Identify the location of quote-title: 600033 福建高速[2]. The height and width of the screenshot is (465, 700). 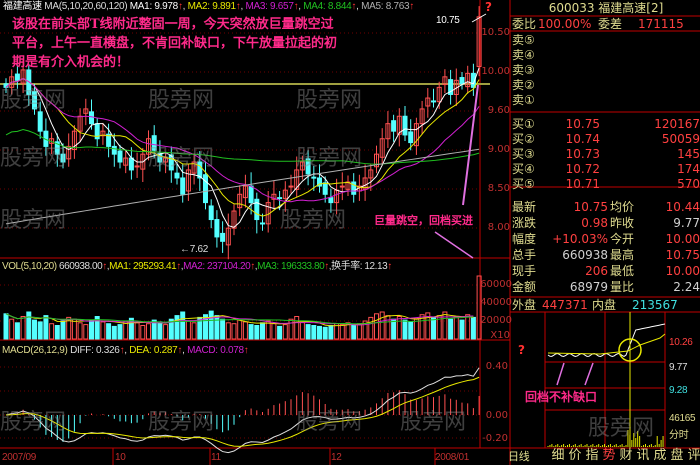
(606, 8).